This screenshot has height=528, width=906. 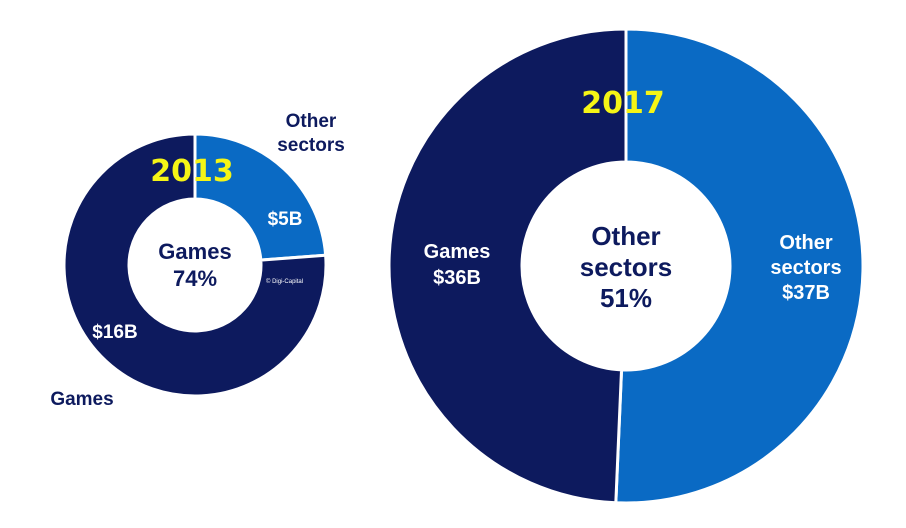 I want to click on watermark-digi-capital: © Digi-Capital, so click(x=284, y=281).